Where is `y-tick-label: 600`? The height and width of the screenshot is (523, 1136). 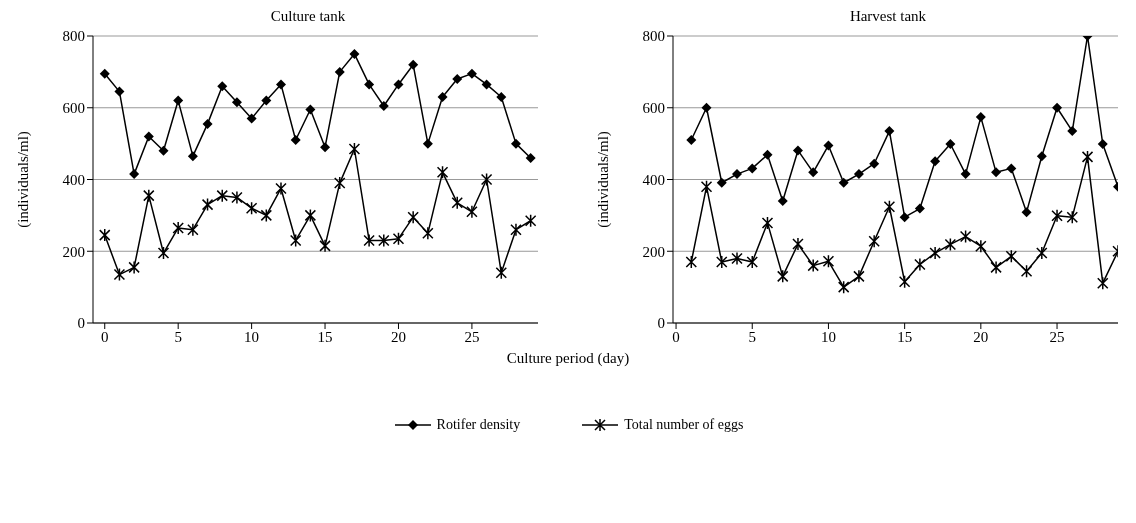 y-tick-label: 600 is located at coordinates (73, 108).